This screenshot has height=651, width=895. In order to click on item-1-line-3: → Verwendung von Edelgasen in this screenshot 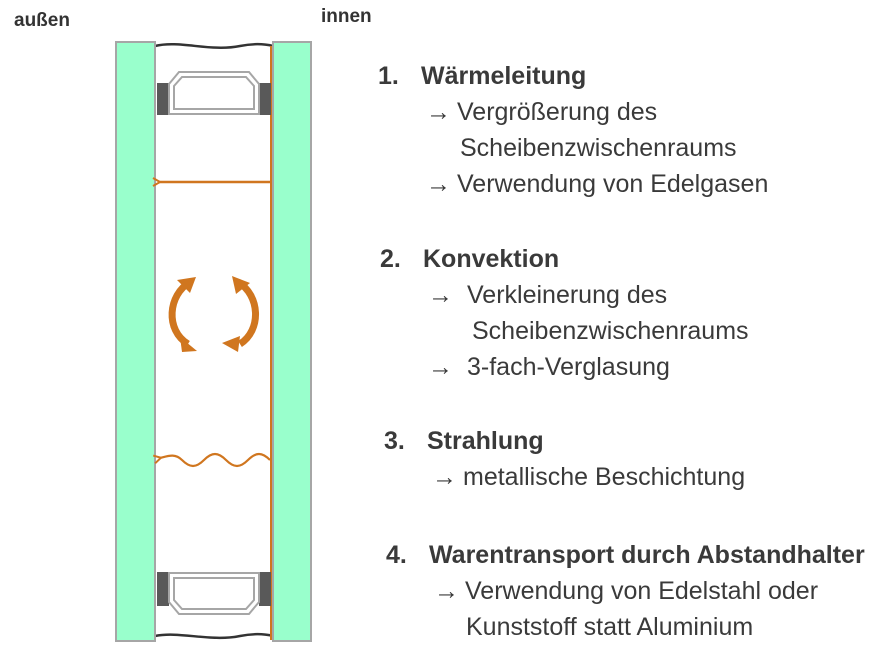, I will do `click(597, 184)`.